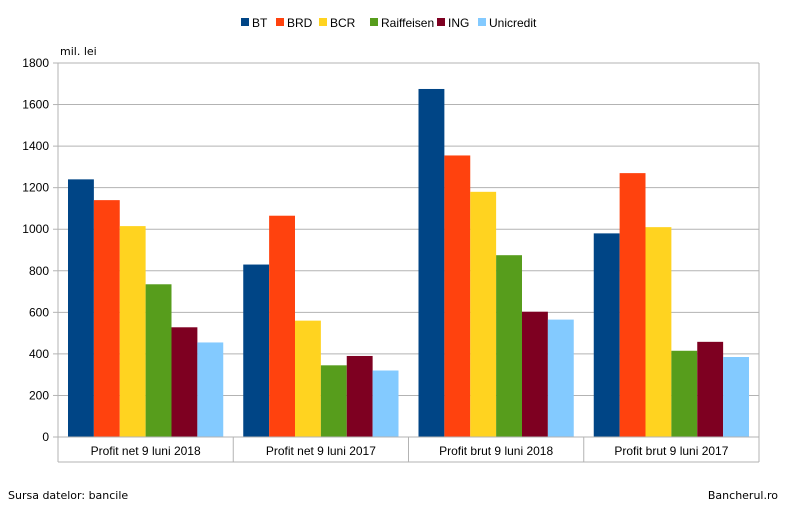 Image resolution: width=788 pixels, height=508 pixels. Describe the element at coordinates (260, 23) in the screenshot. I see `legend-label-bt: BT` at that location.